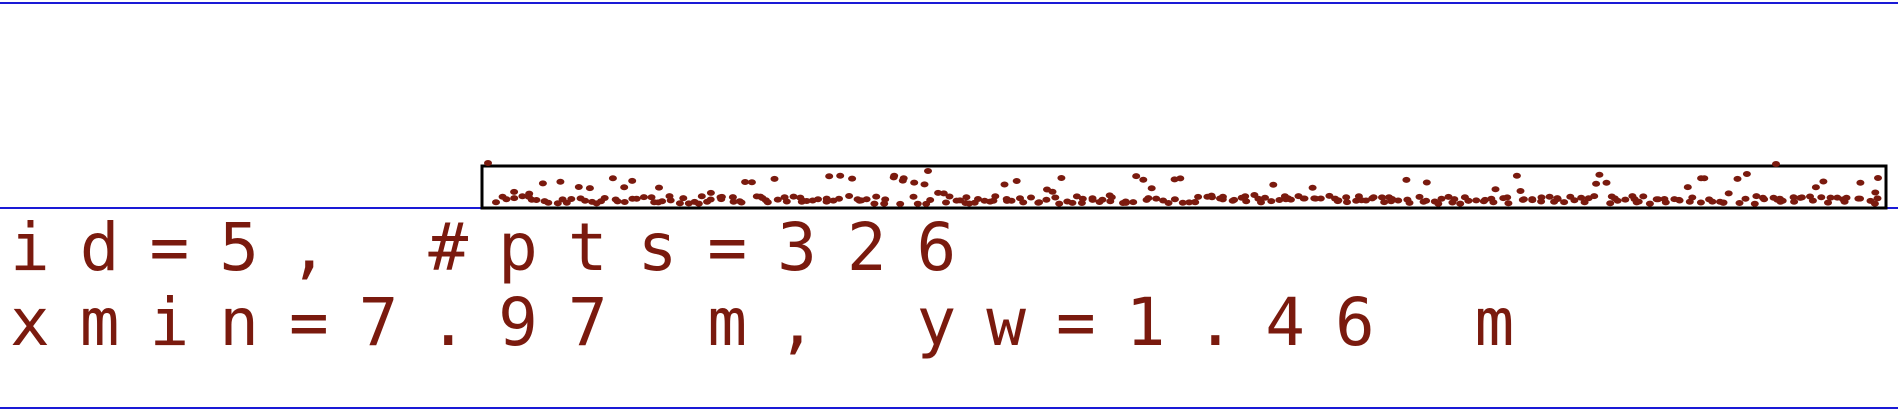 This screenshot has height=415, width=1898. Describe the element at coordinates (1183, 183) in the screenshot. I see `point-cloud` at that location.